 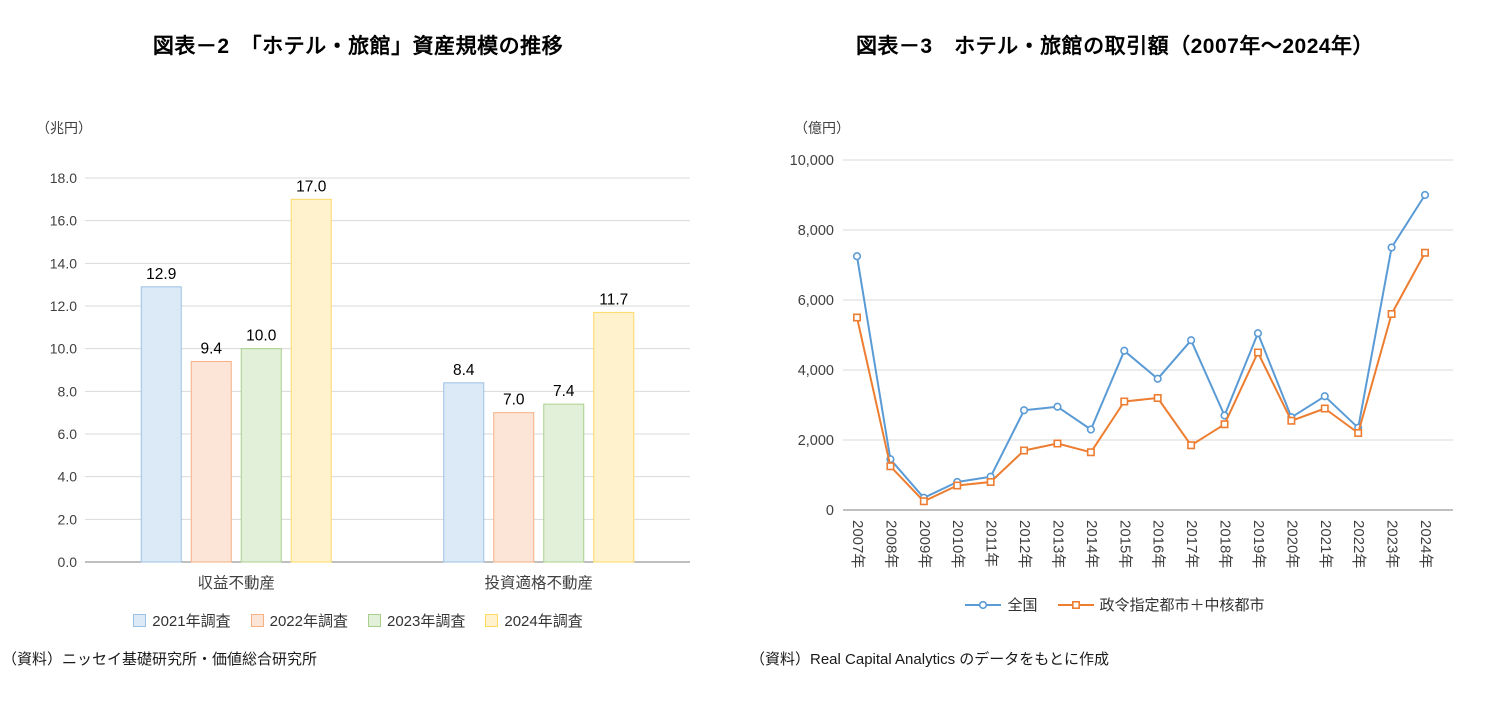 What do you see at coordinates (957, 544) in the screenshot?
I see `svg-text: 2010年` at bounding box center [957, 544].